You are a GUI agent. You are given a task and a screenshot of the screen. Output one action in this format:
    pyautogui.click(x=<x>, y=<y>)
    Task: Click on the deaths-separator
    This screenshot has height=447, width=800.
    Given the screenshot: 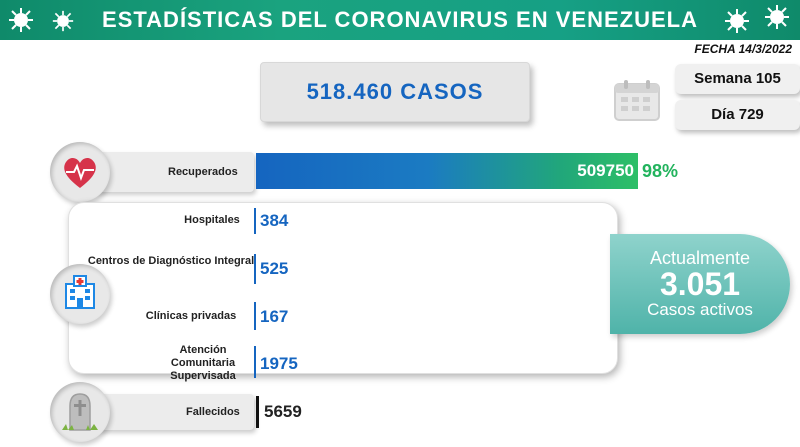 What is the action you would take?
    pyautogui.click(x=257, y=412)
    